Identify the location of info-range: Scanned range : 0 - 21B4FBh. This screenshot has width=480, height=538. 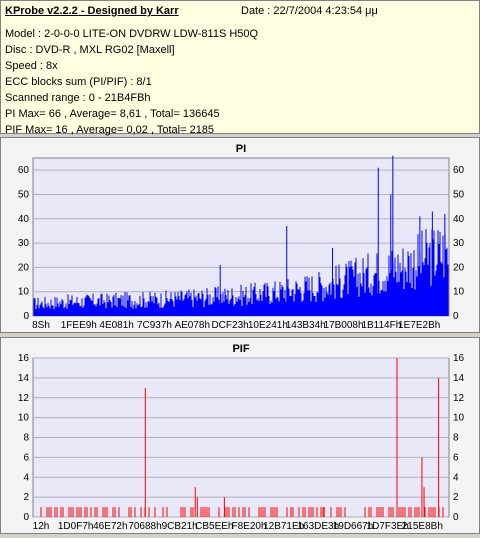
(78, 98).